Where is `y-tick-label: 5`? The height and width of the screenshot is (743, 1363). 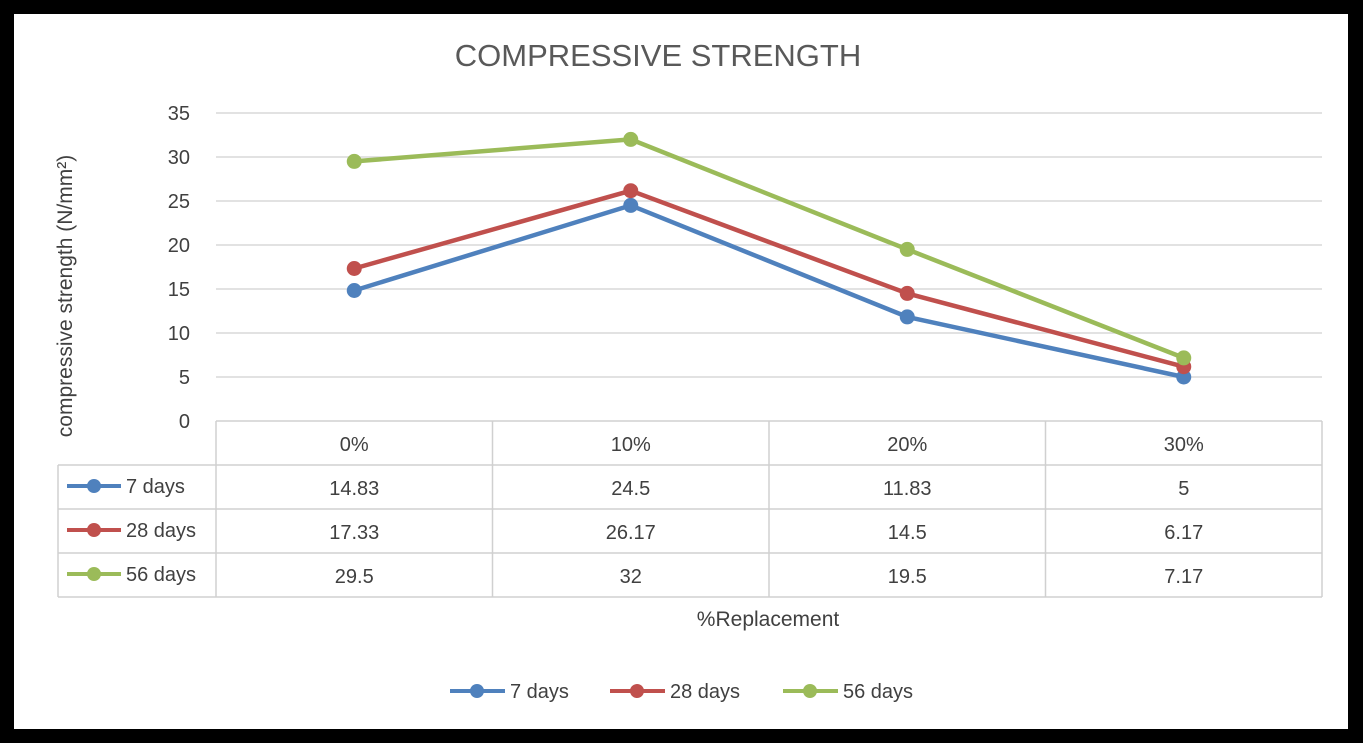 y-tick-label: 5 is located at coordinates (184, 378).